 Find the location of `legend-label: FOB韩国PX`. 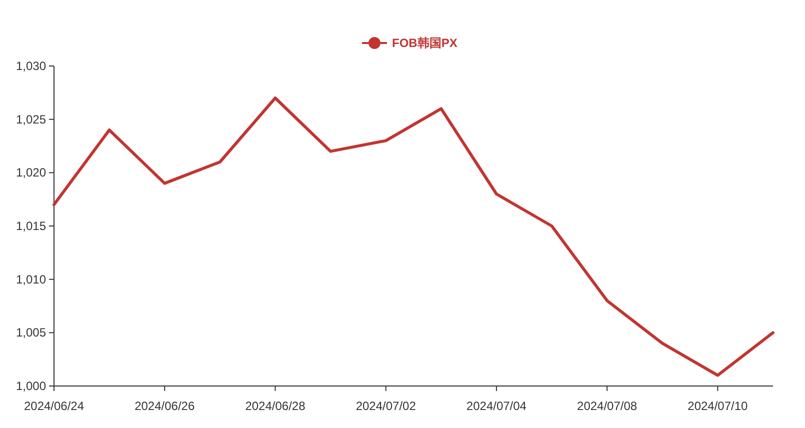

legend-label: FOB韩国PX is located at coordinates (425, 43).